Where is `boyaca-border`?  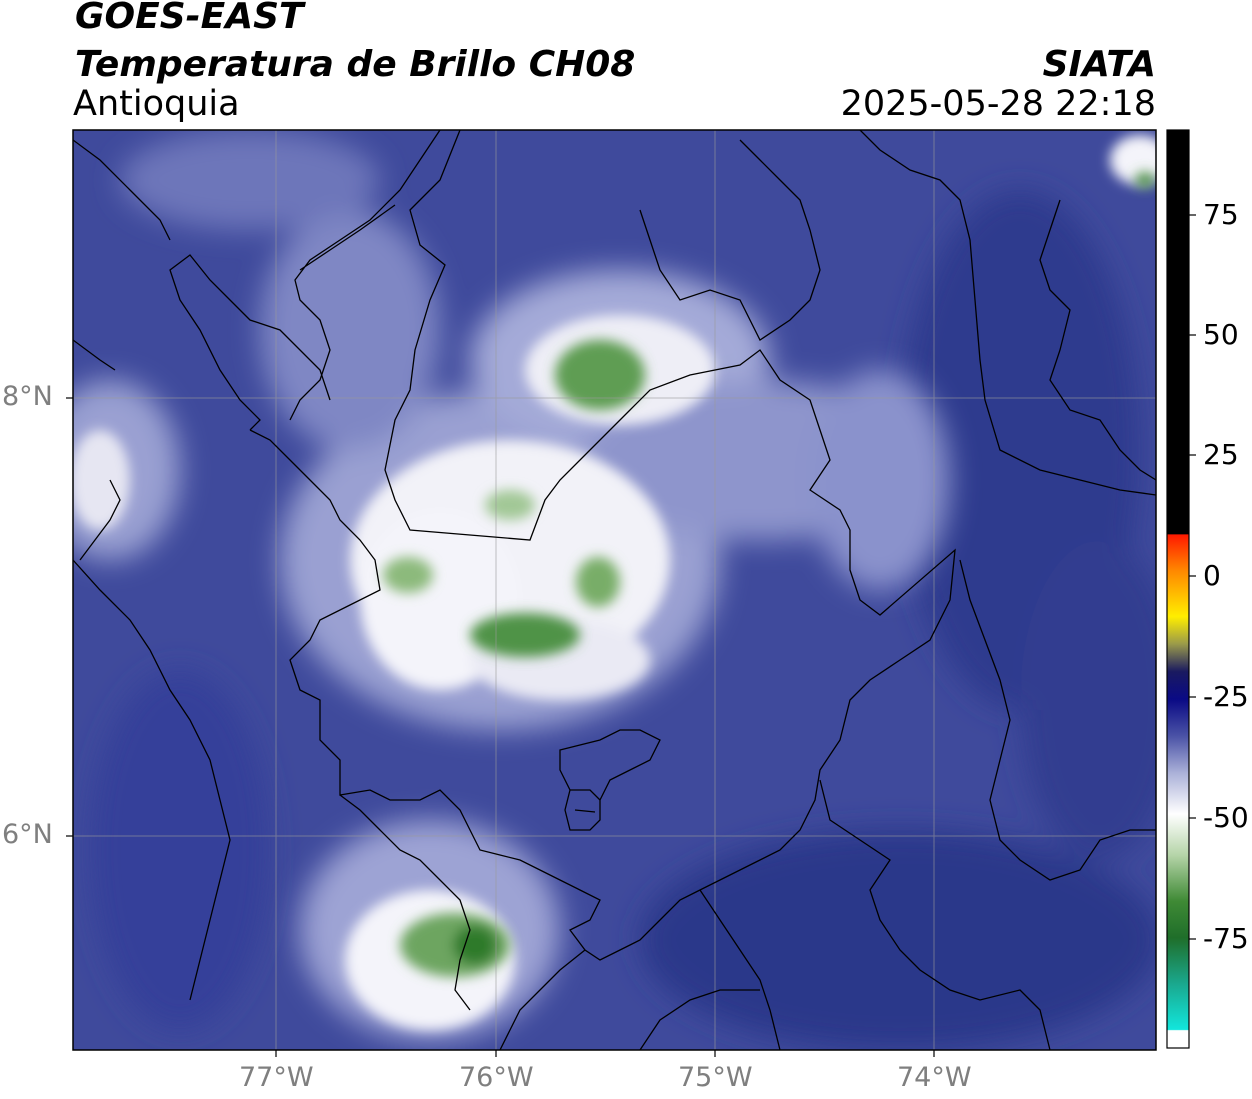
boyaca-border is located at coordinates (935, 914).